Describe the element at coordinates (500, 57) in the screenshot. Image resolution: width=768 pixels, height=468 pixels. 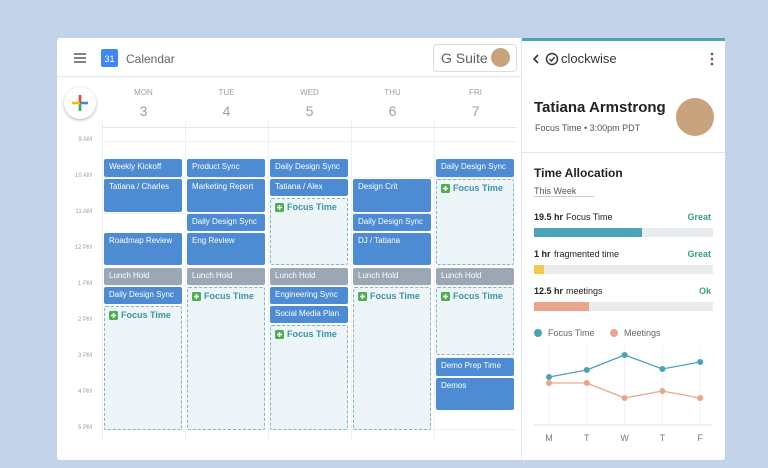
I see `avatar` at that location.